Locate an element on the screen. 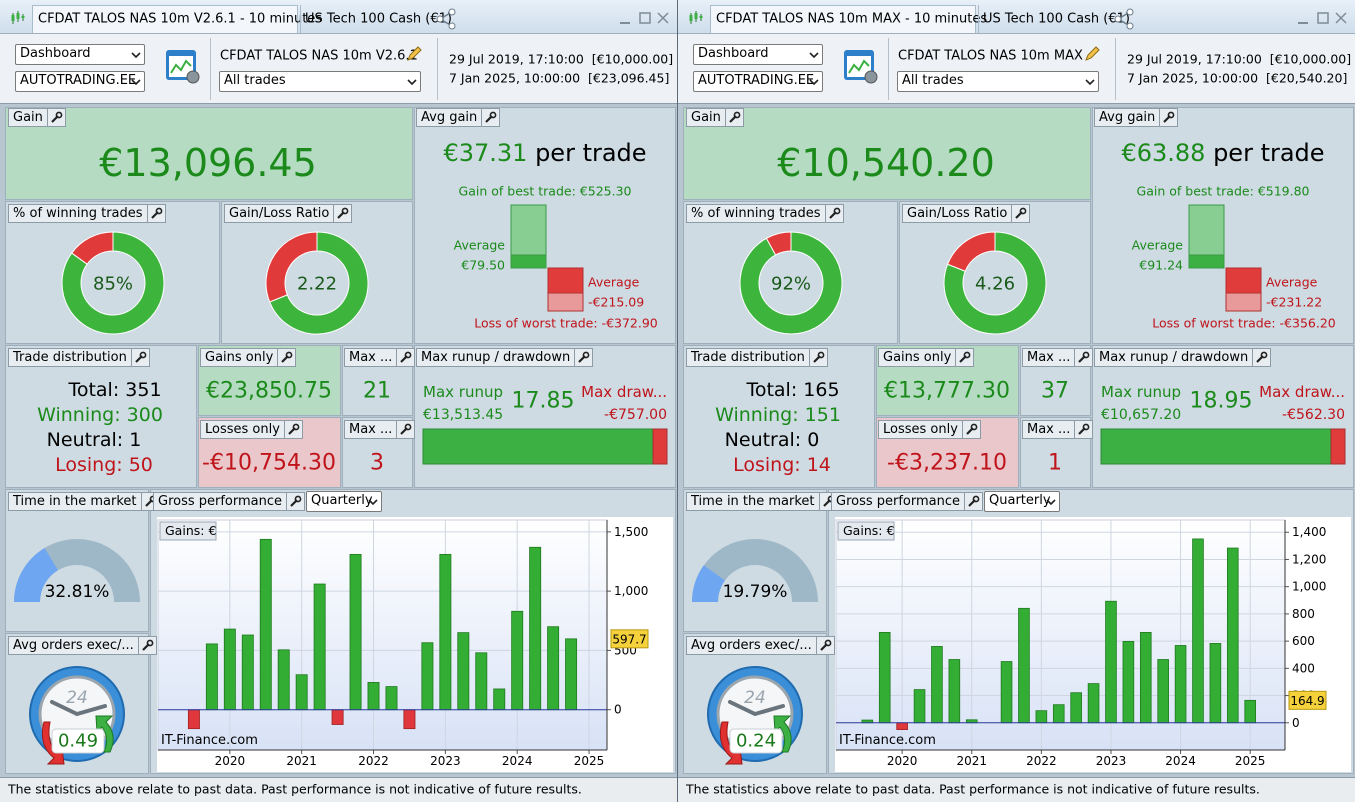 This screenshot has height=802, width=1355. donut-loss is located at coordinates (291, 267).